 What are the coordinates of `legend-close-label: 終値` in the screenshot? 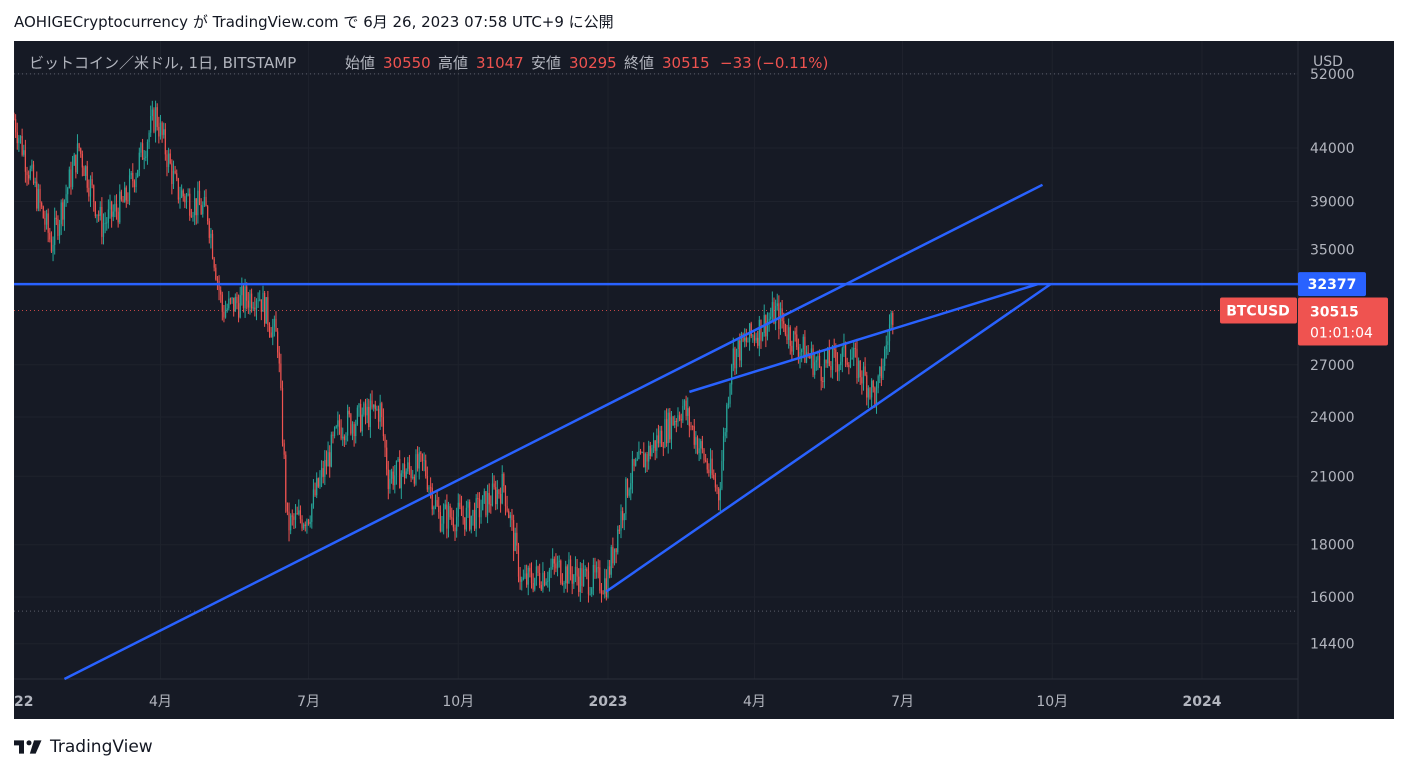 It's located at (639, 63).